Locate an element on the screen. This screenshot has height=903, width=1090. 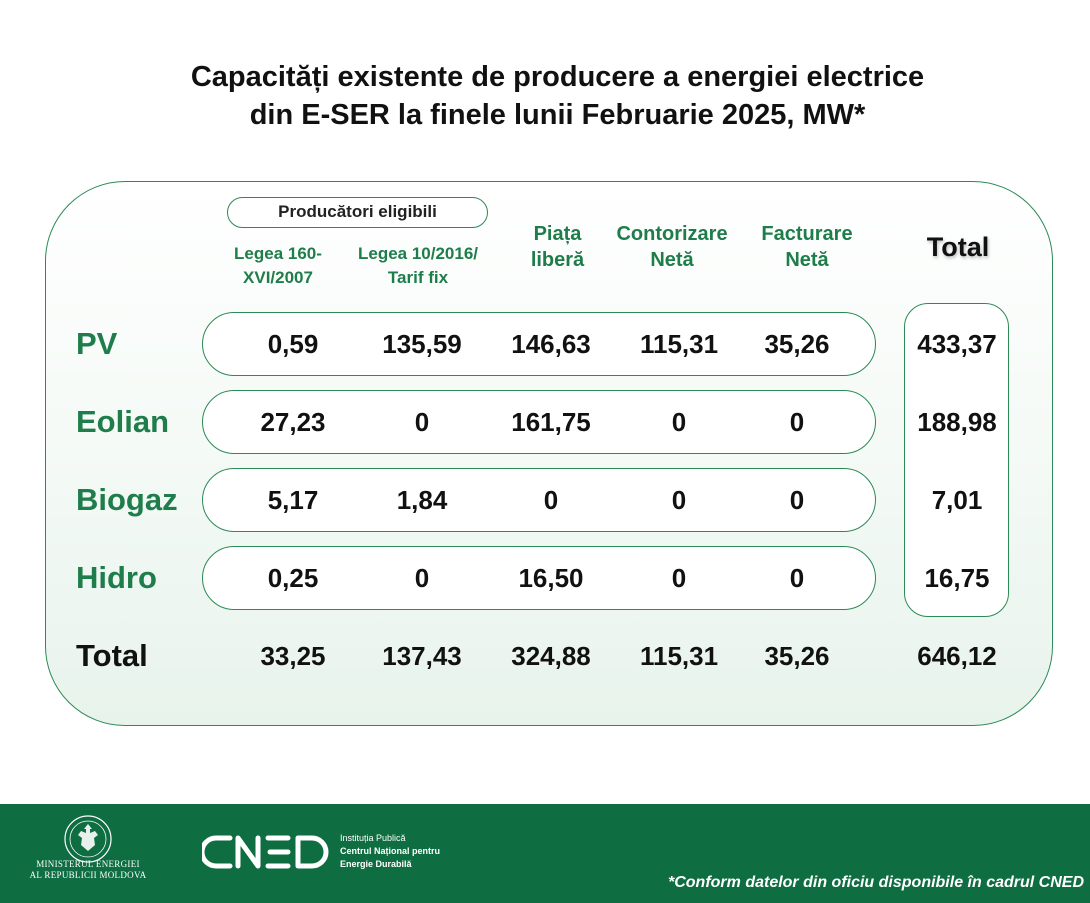
row-label-eolian: Eolian is located at coordinates (123, 421).